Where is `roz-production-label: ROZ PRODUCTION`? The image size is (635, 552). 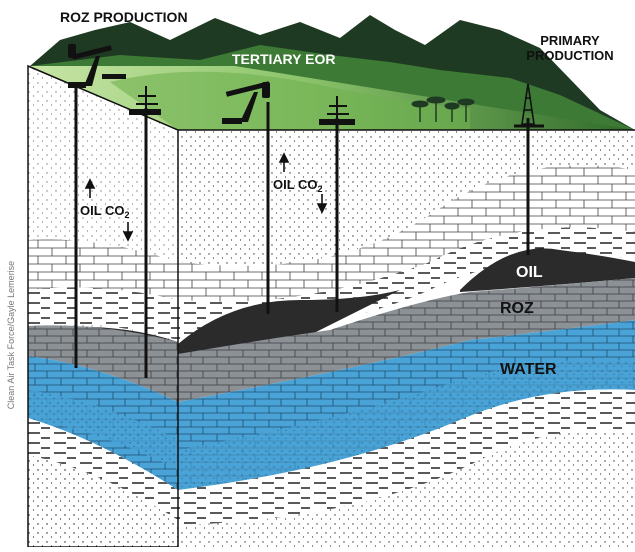 roz-production-label: ROZ PRODUCTION is located at coordinates (124, 17).